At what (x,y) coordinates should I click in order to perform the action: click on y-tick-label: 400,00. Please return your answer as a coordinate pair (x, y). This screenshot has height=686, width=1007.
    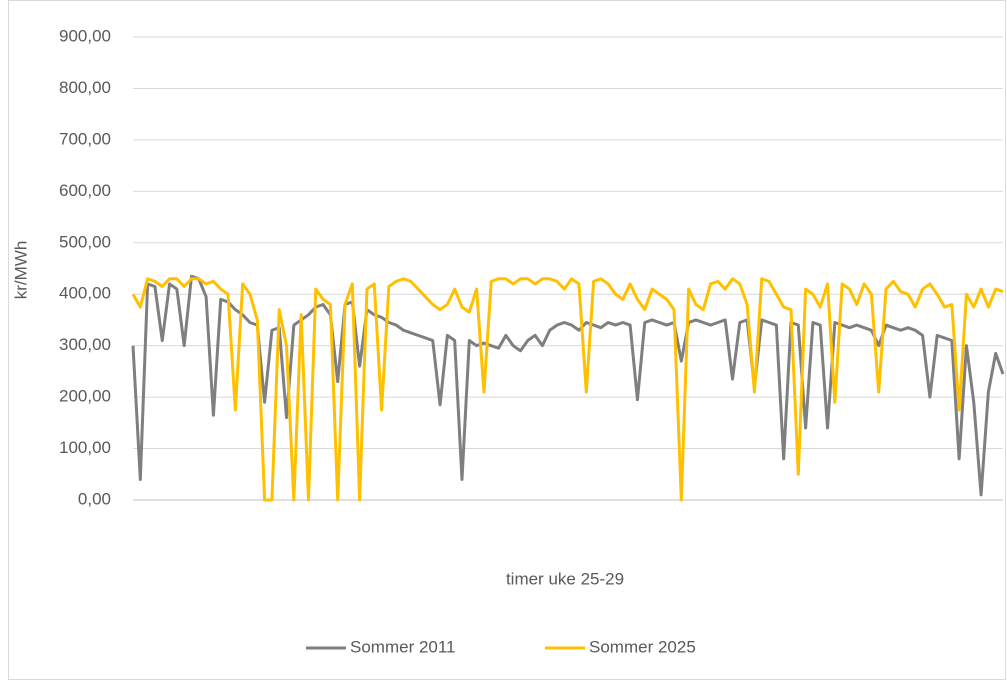
    Looking at the image, I should click on (85, 293).